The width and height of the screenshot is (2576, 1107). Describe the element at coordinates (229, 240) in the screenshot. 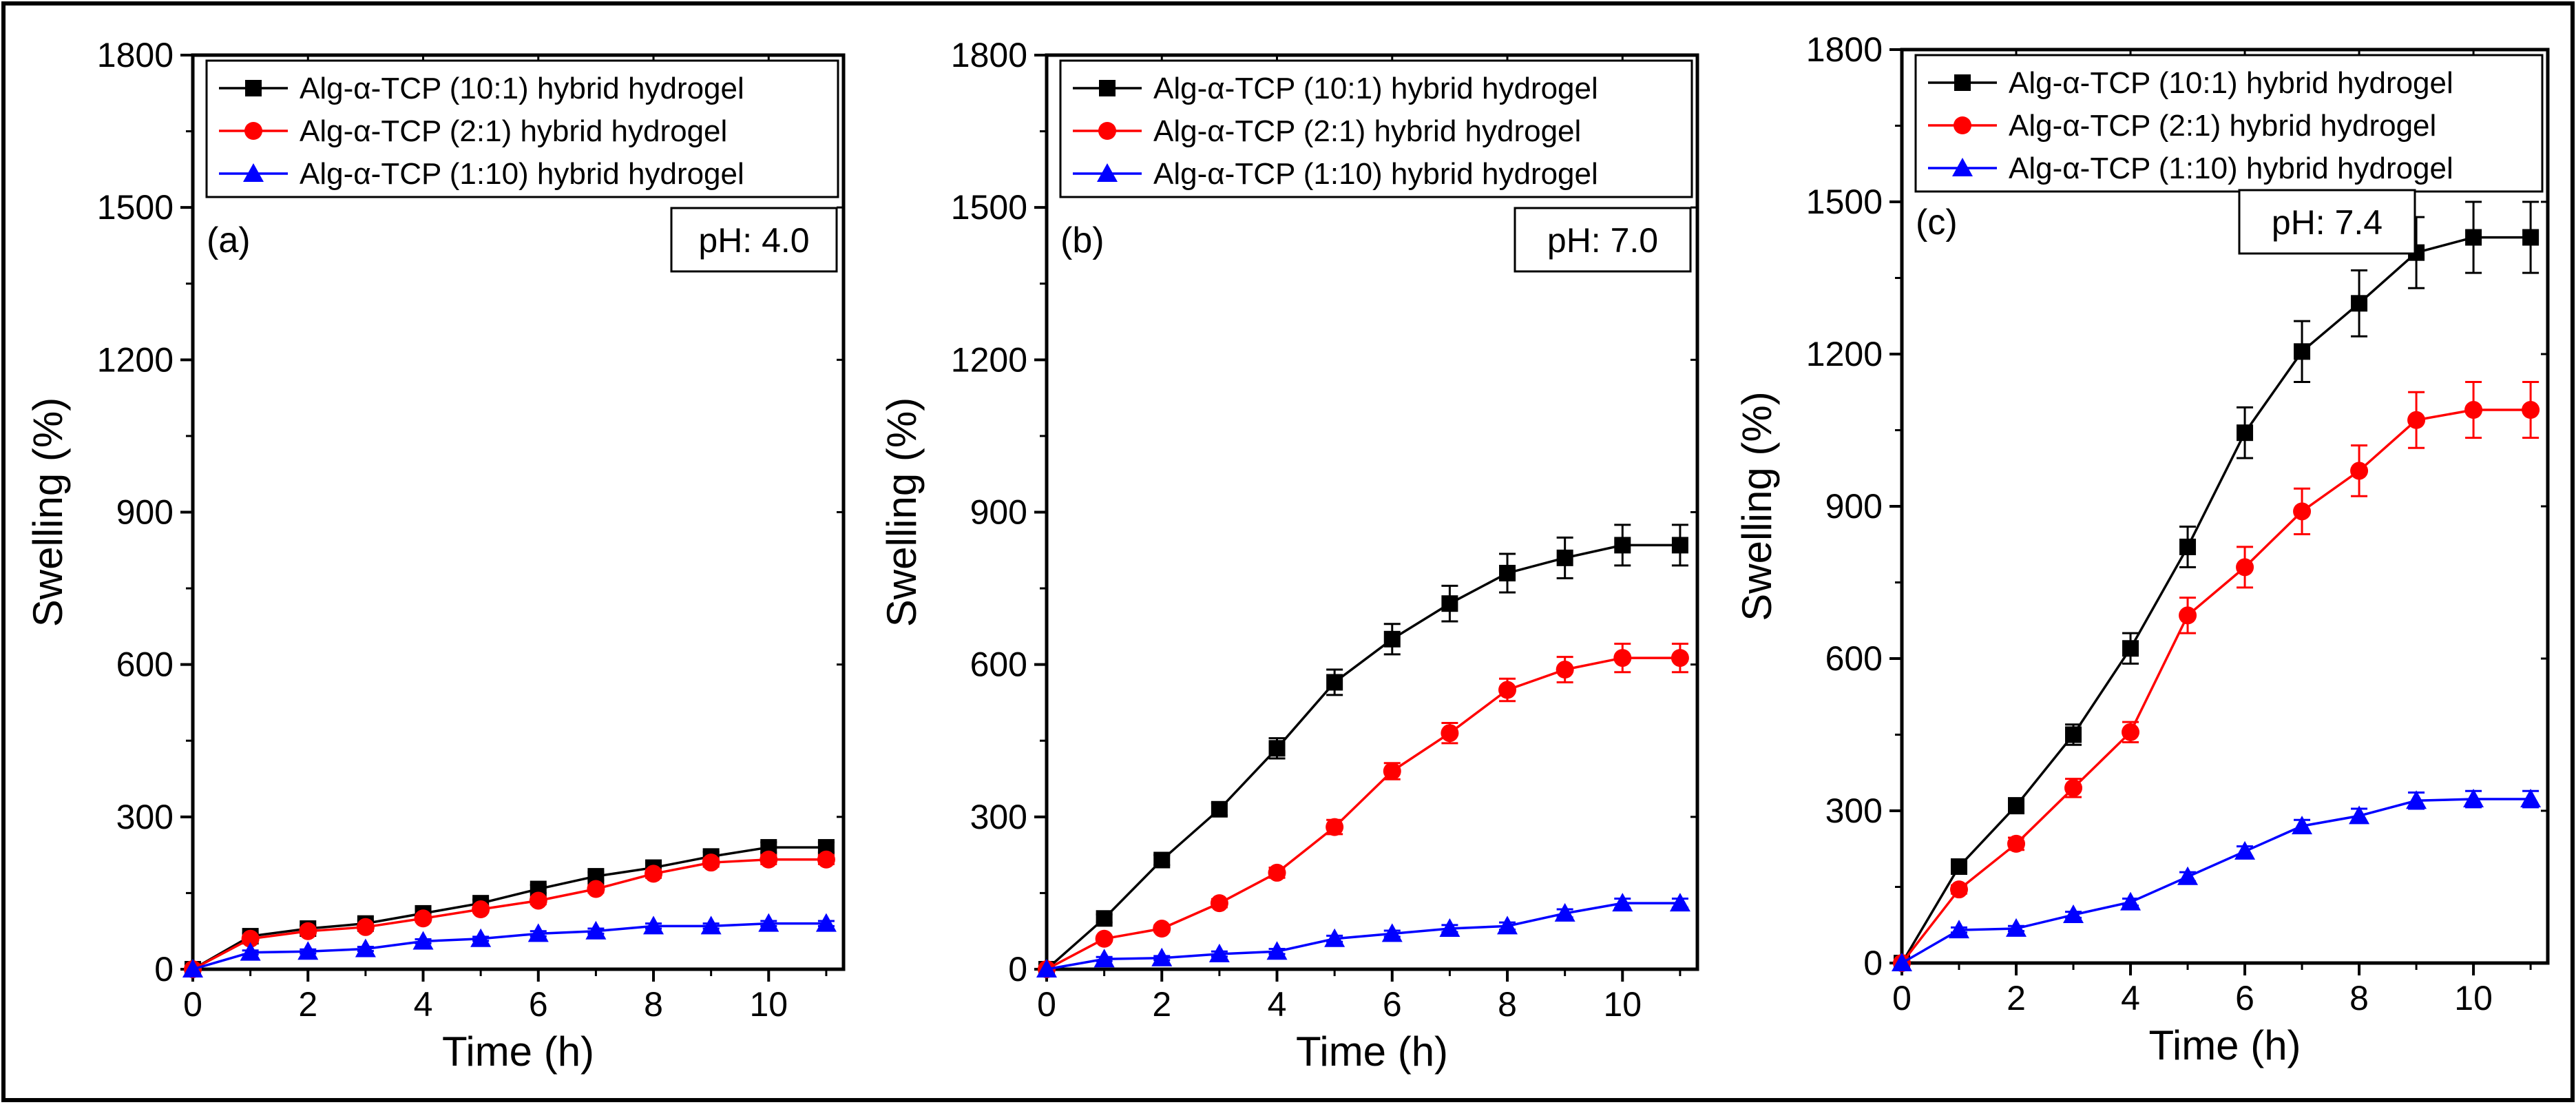

I see `panel-label: (a)` at that location.